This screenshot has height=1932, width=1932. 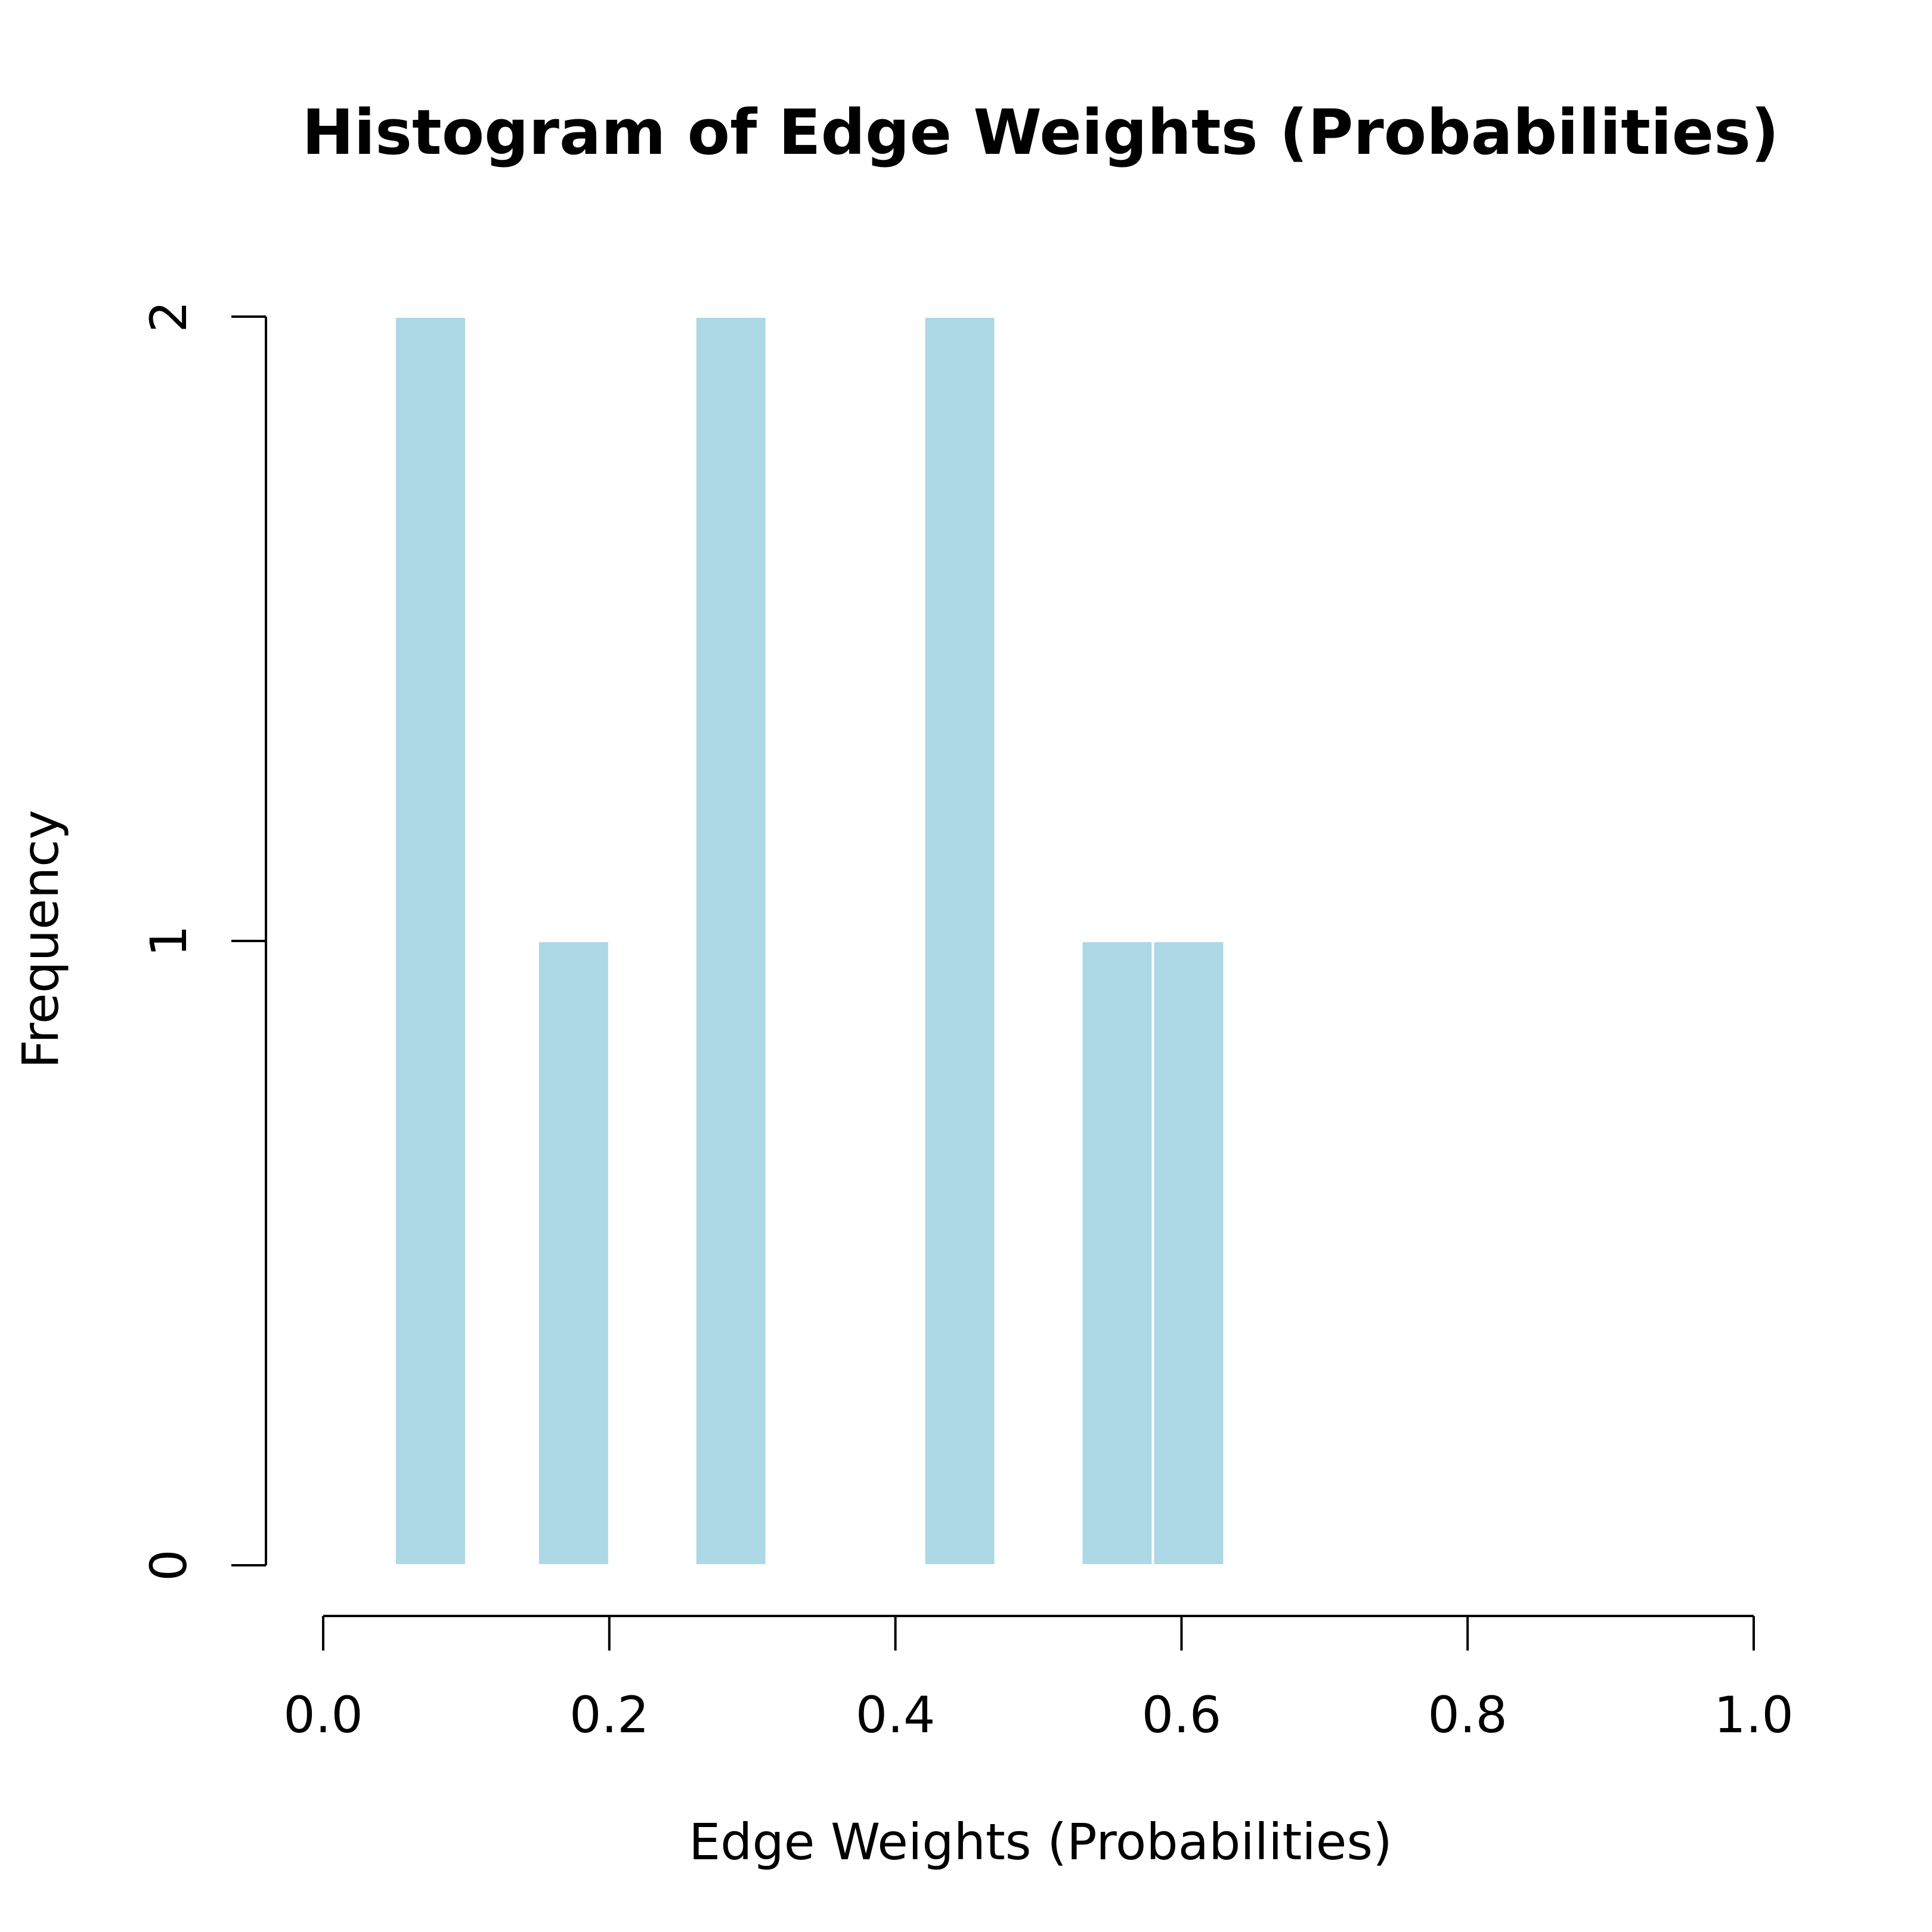 I want to click on x-axis-label: Edge Weights (Probabilities), so click(x=1040, y=1842).